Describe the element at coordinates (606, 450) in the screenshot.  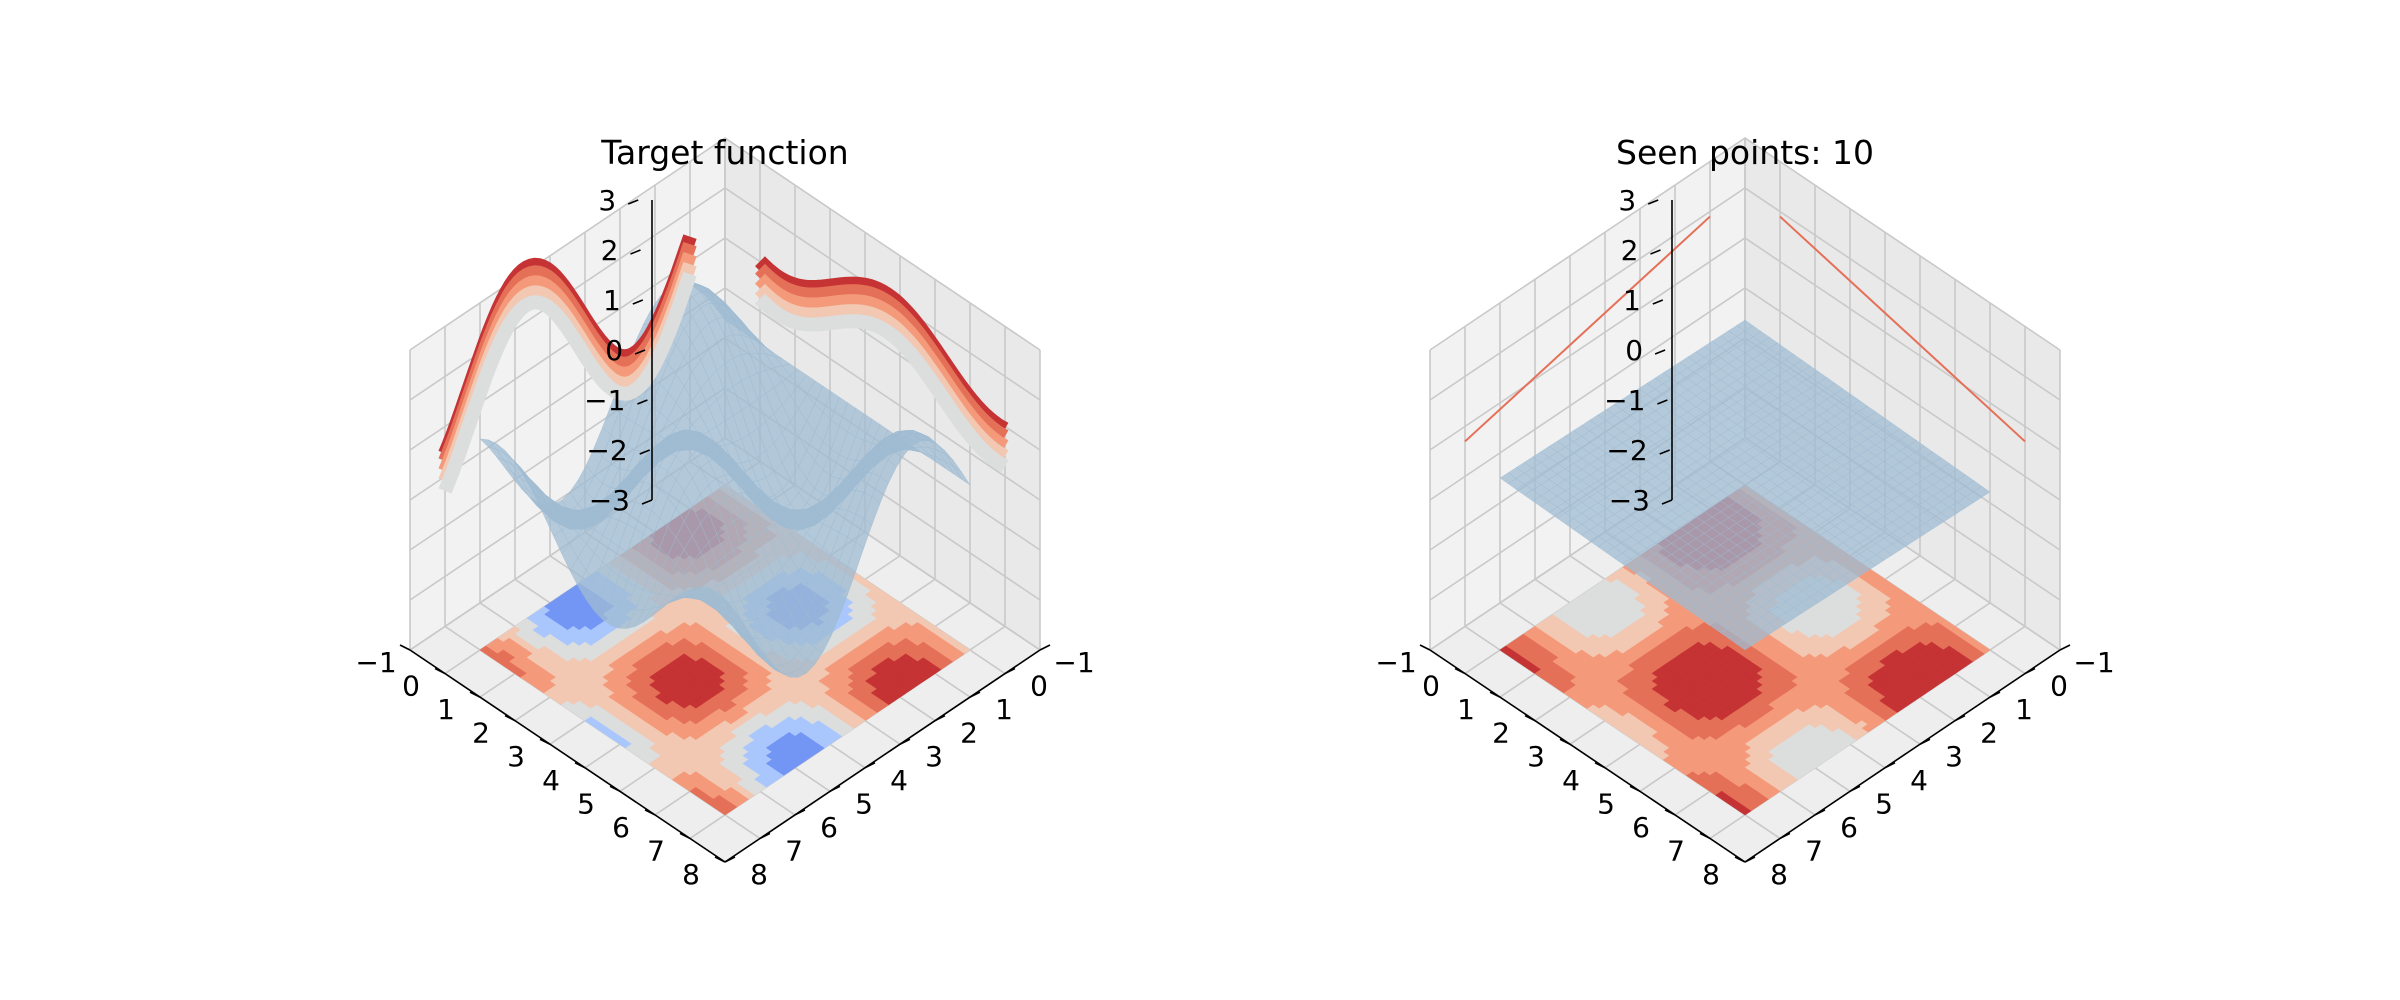
I see `z-tick-label: −2` at that location.